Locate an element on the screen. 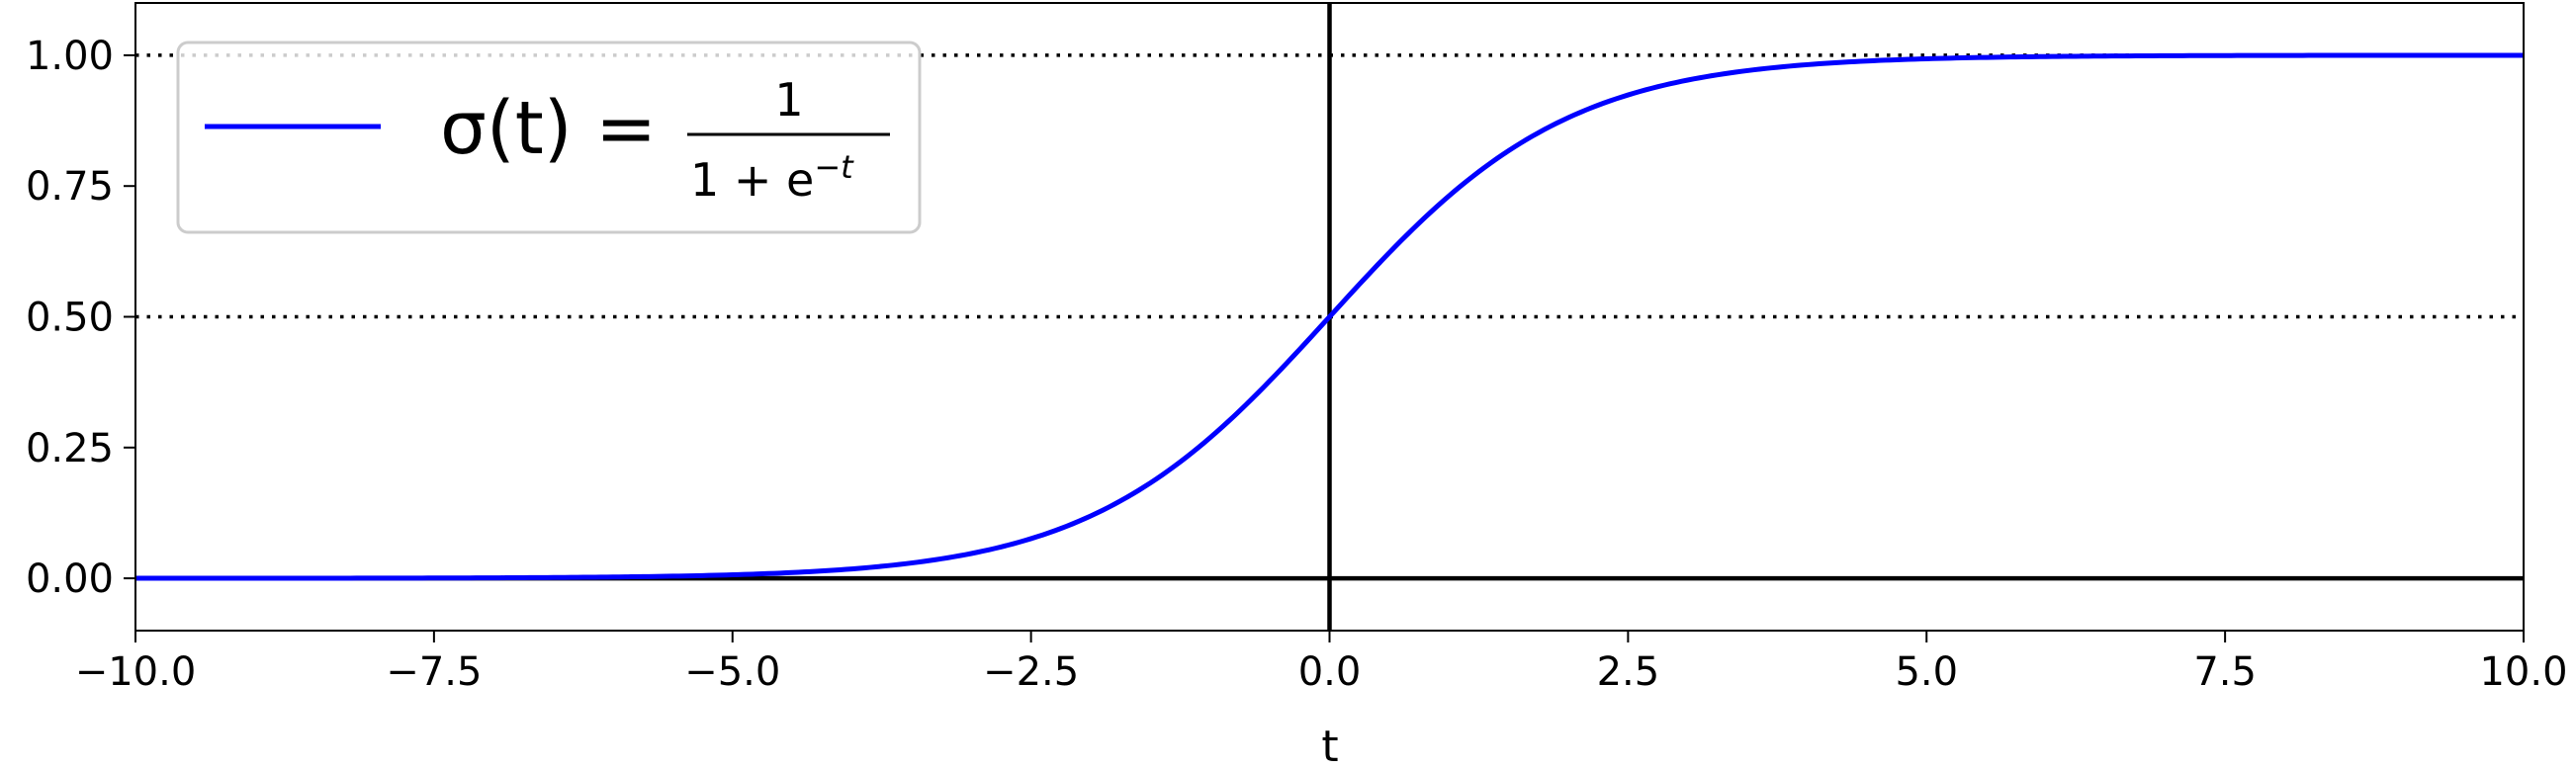 This screenshot has width=2576, height=769. legend-formula-lhs: σ(t) = is located at coordinates (548, 128).